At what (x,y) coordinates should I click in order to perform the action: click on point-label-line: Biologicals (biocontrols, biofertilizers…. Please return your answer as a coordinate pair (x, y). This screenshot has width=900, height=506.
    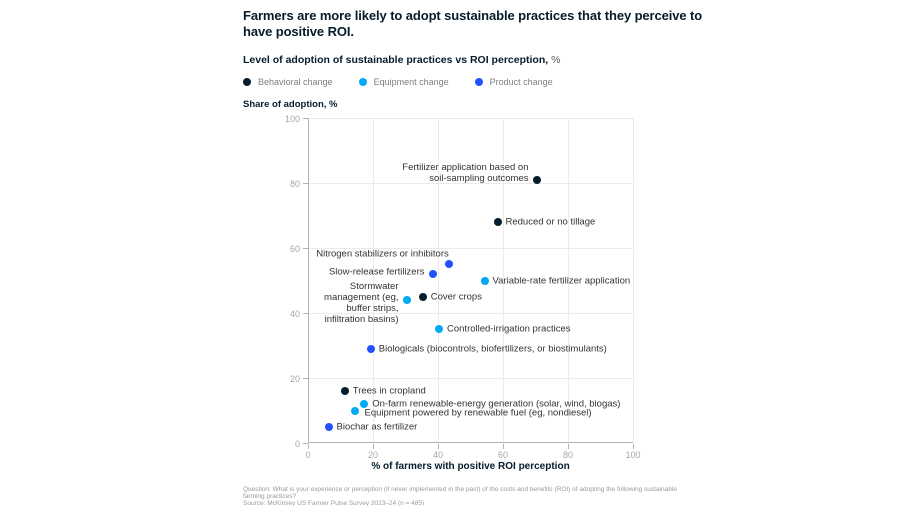
    Looking at the image, I should click on (492, 349).